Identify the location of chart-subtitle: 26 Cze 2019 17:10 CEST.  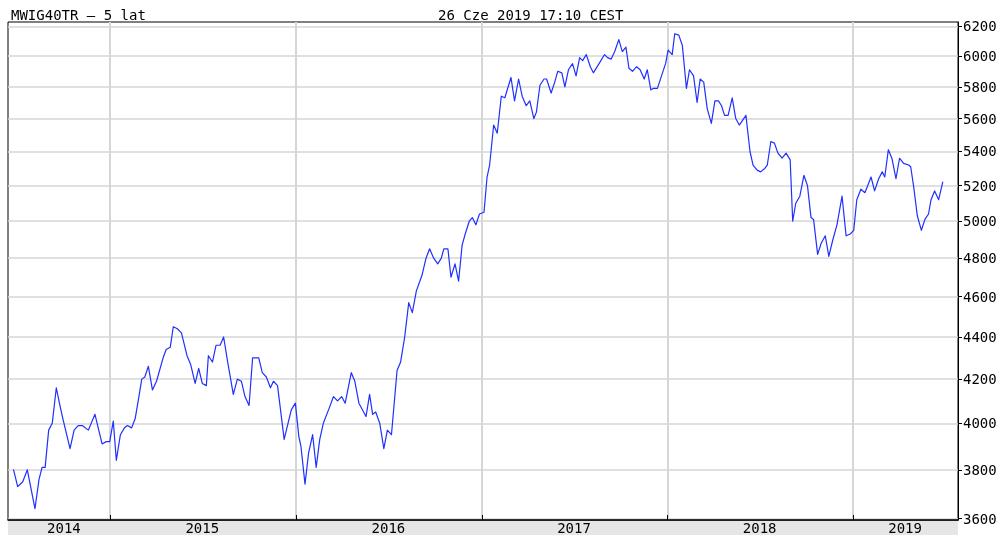
(531, 15).